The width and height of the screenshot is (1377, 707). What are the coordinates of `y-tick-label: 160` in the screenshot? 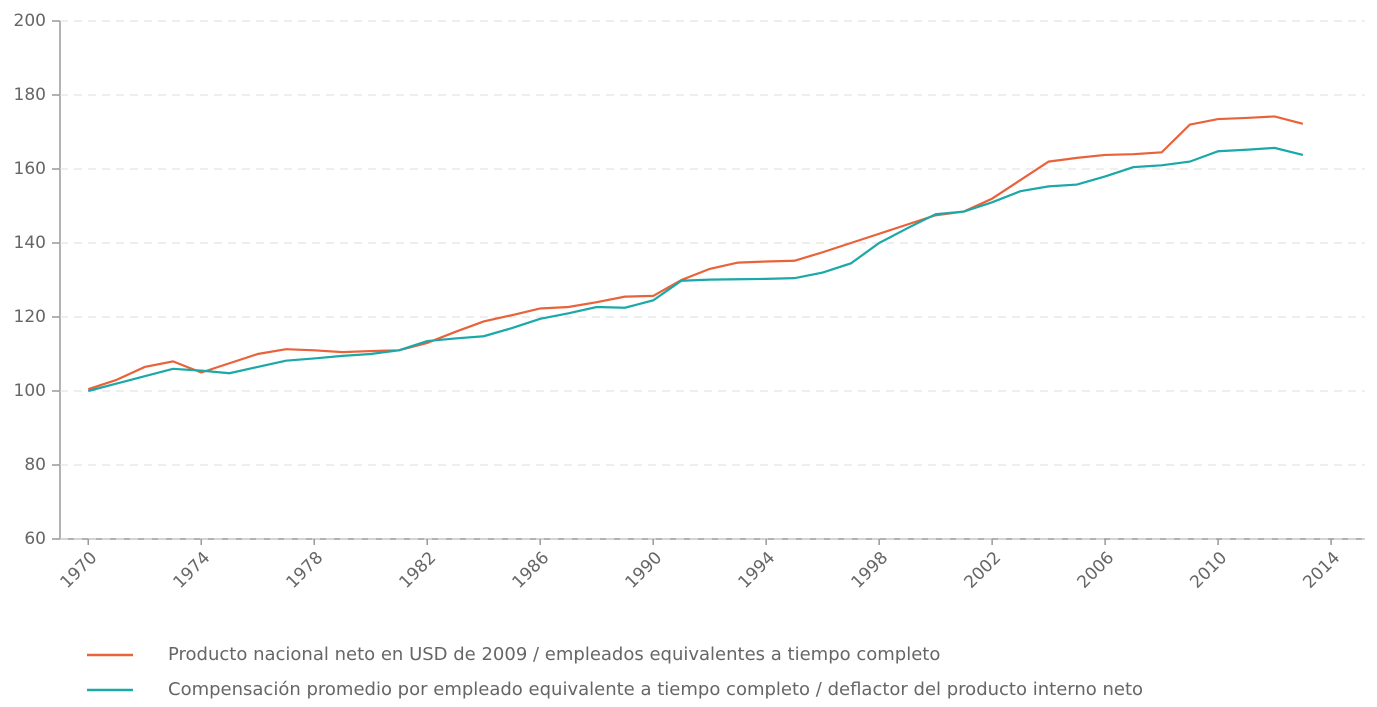 It's located at (30, 169).